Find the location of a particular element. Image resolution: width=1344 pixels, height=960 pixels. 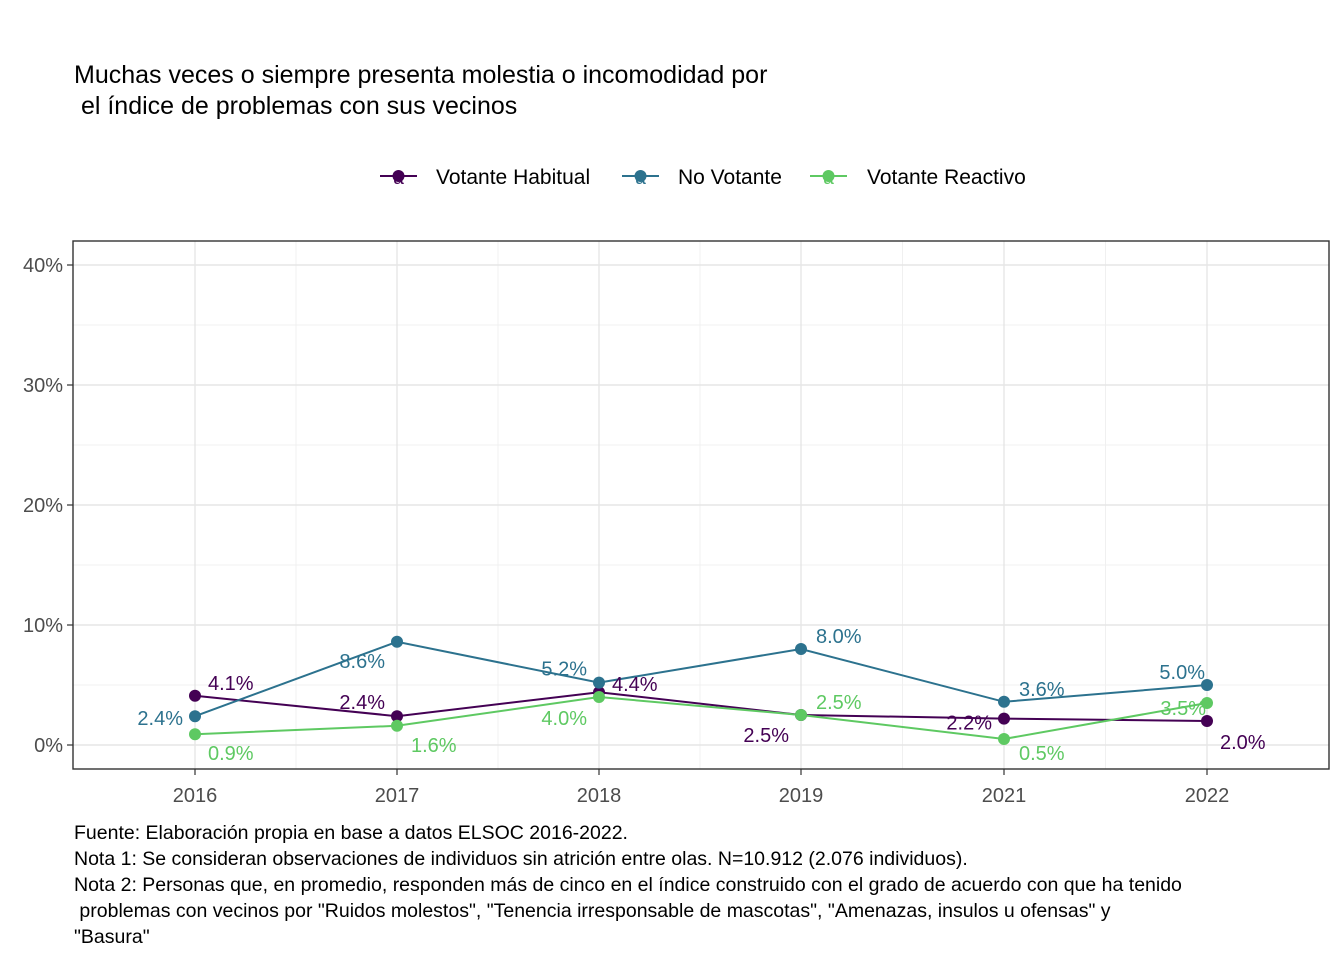

data-label: 1.6% is located at coordinates (434, 746).